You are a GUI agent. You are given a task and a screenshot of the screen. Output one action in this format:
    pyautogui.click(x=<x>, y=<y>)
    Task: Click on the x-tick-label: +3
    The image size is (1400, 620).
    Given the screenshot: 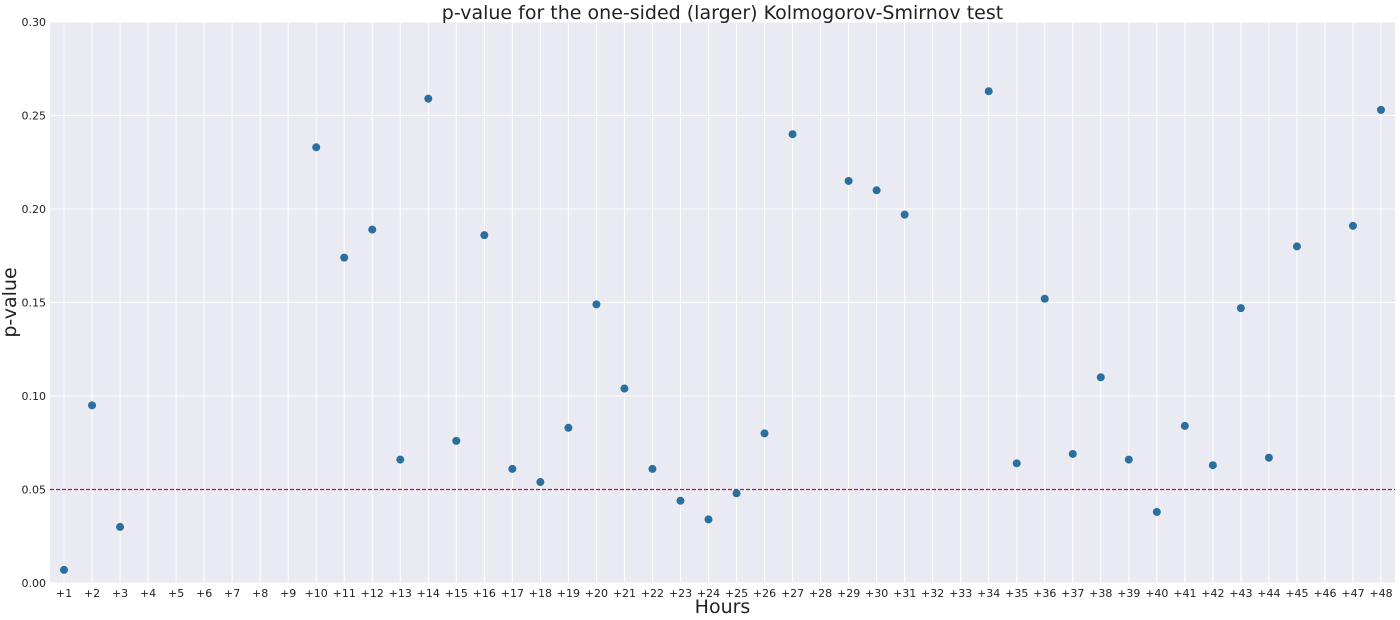 What is the action you would take?
    pyautogui.click(x=120, y=593)
    